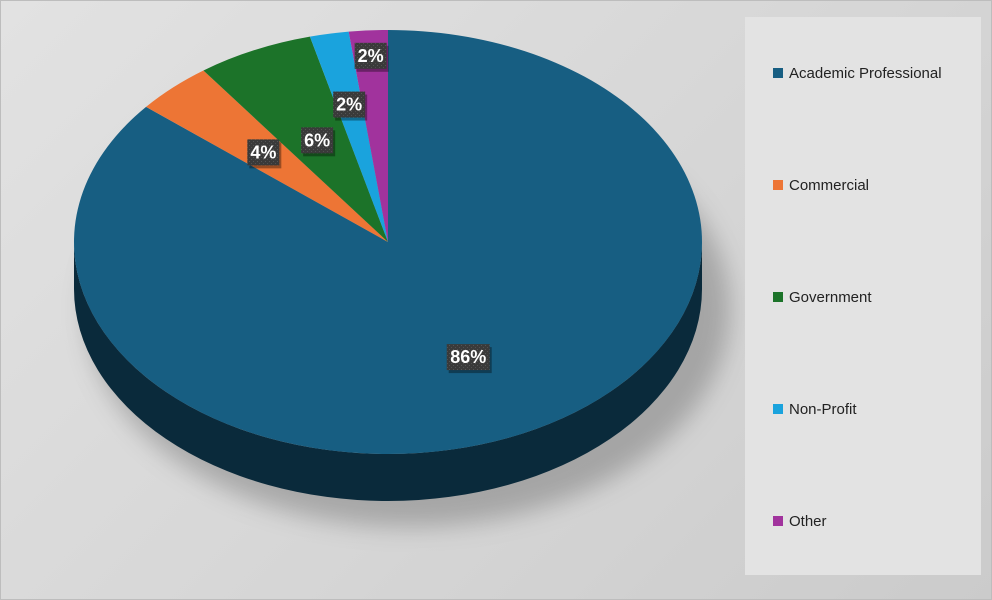  I want to click on legend-item-academic-professional: Academic Professional, so click(857, 73).